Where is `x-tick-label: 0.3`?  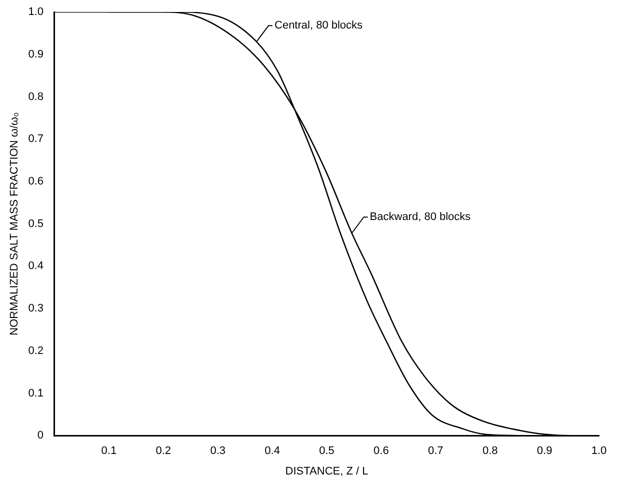 x-tick-label: 0.3 is located at coordinates (218, 451).